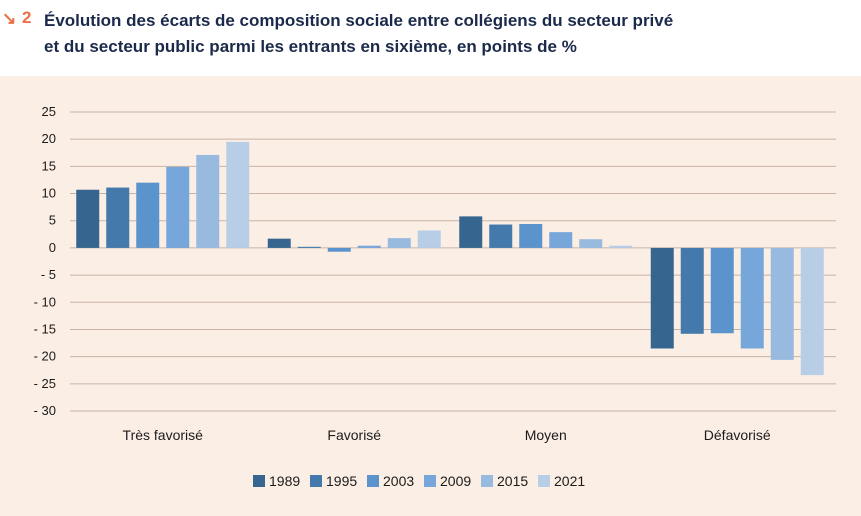 The image size is (861, 516). I want to click on y-tick-label: - 15, so click(45, 328).